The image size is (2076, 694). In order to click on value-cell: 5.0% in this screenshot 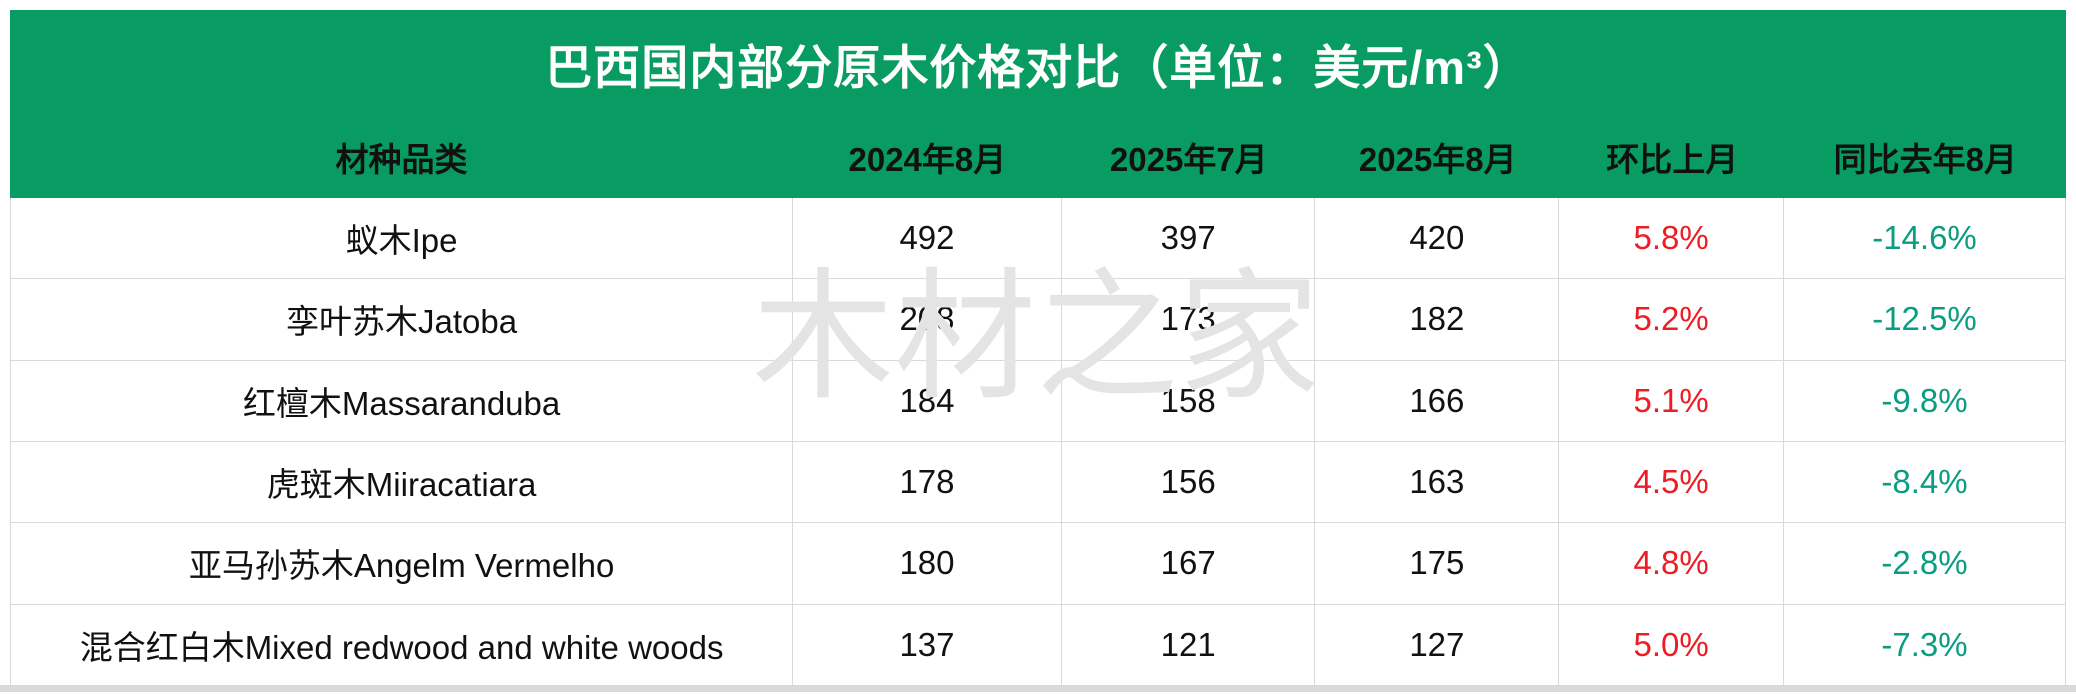, I will do `click(1671, 644)`.